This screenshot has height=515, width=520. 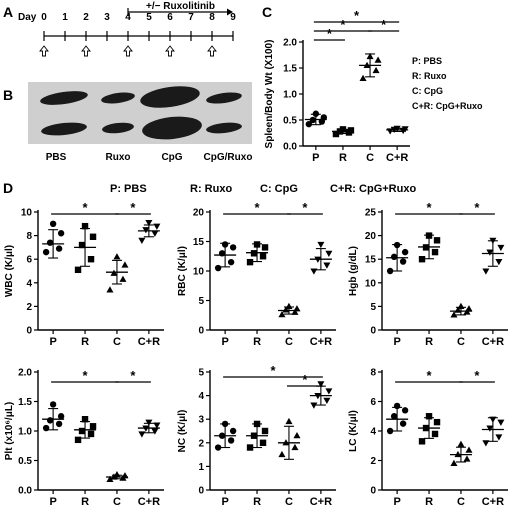 I want to click on y-axis-label: LC (K/μl), so click(x=353, y=431).